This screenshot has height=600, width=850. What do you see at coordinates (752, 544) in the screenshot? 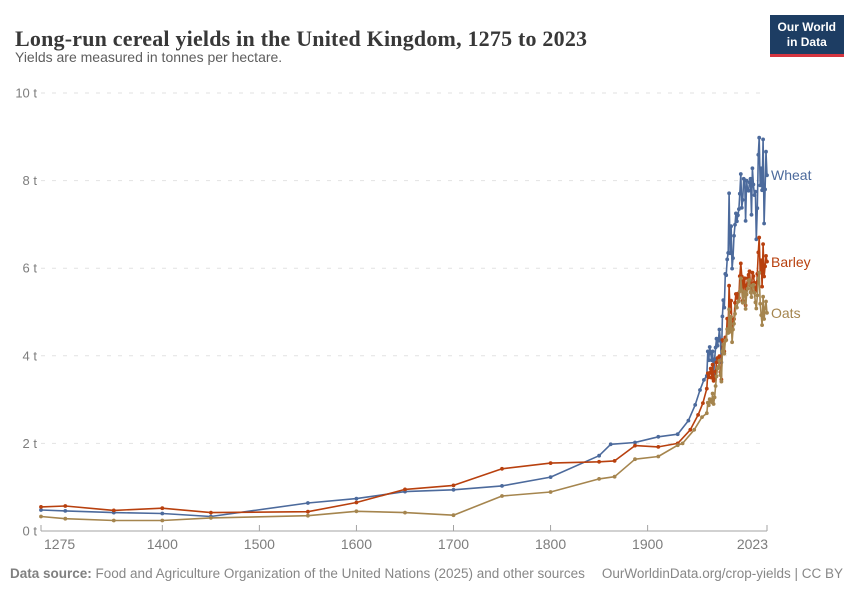
I see `x-axis-tick-label: 2023` at bounding box center [752, 544].